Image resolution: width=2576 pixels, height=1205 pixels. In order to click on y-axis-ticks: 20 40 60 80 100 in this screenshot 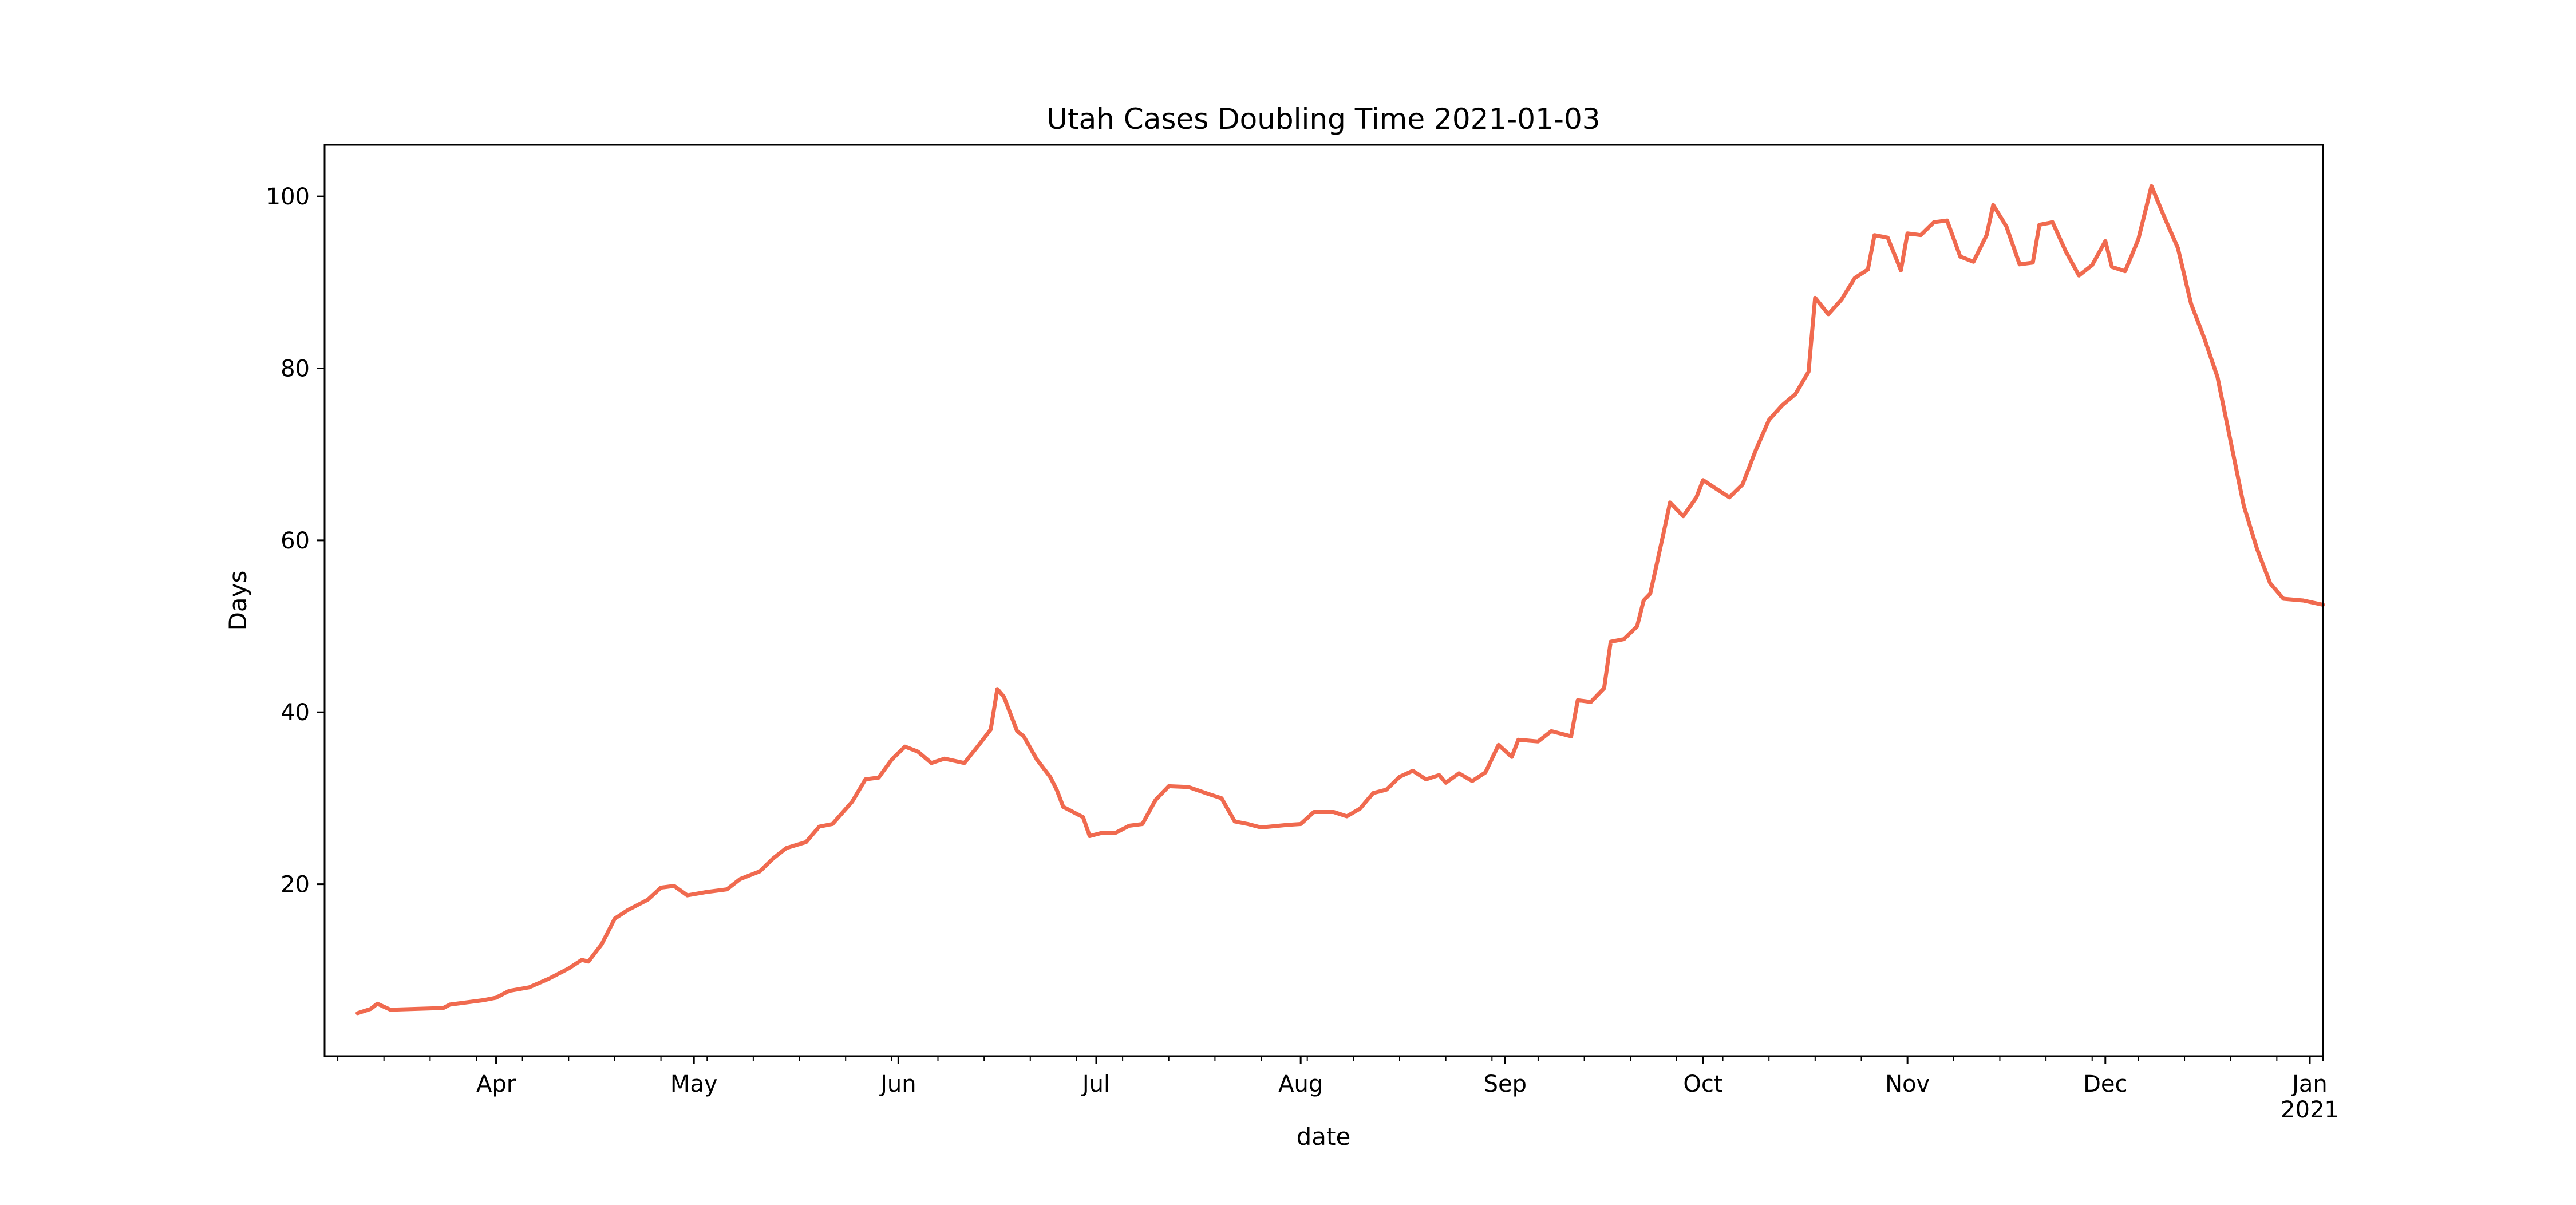, I will do `click(295, 541)`.